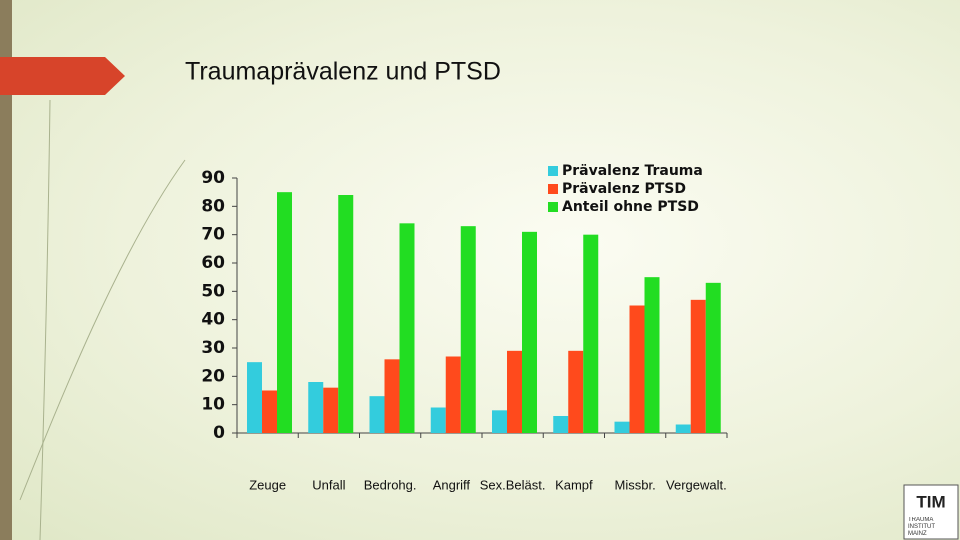 The image size is (960, 540). I want to click on logo-text-box: TRAUMA INSTITUT MAINZ, so click(921, 527).